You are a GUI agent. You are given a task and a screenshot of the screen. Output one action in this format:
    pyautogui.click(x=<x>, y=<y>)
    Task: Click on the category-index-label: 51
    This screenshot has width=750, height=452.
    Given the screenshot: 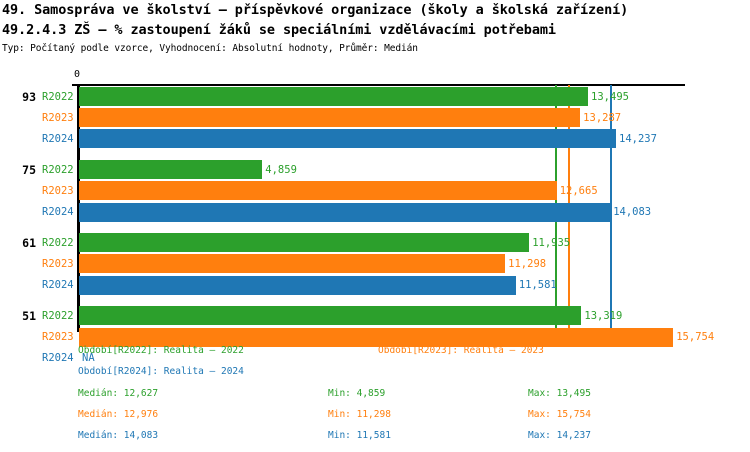 What is the action you would take?
    pyautogui.click(x=29, y=316)
    